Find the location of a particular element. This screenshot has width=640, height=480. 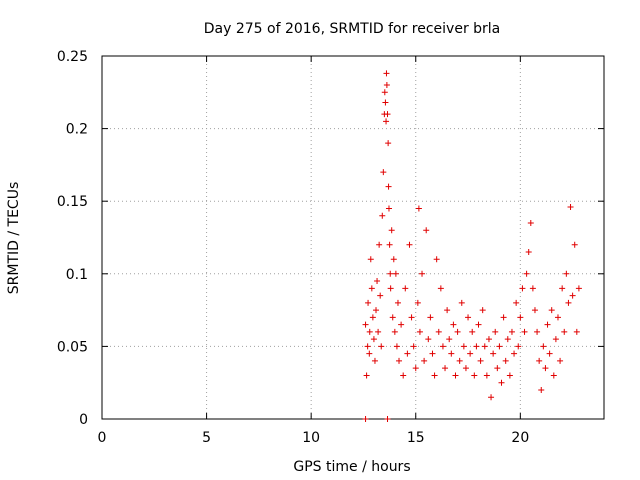

x-tick-label: 15 is located at coordinates (416, 438).